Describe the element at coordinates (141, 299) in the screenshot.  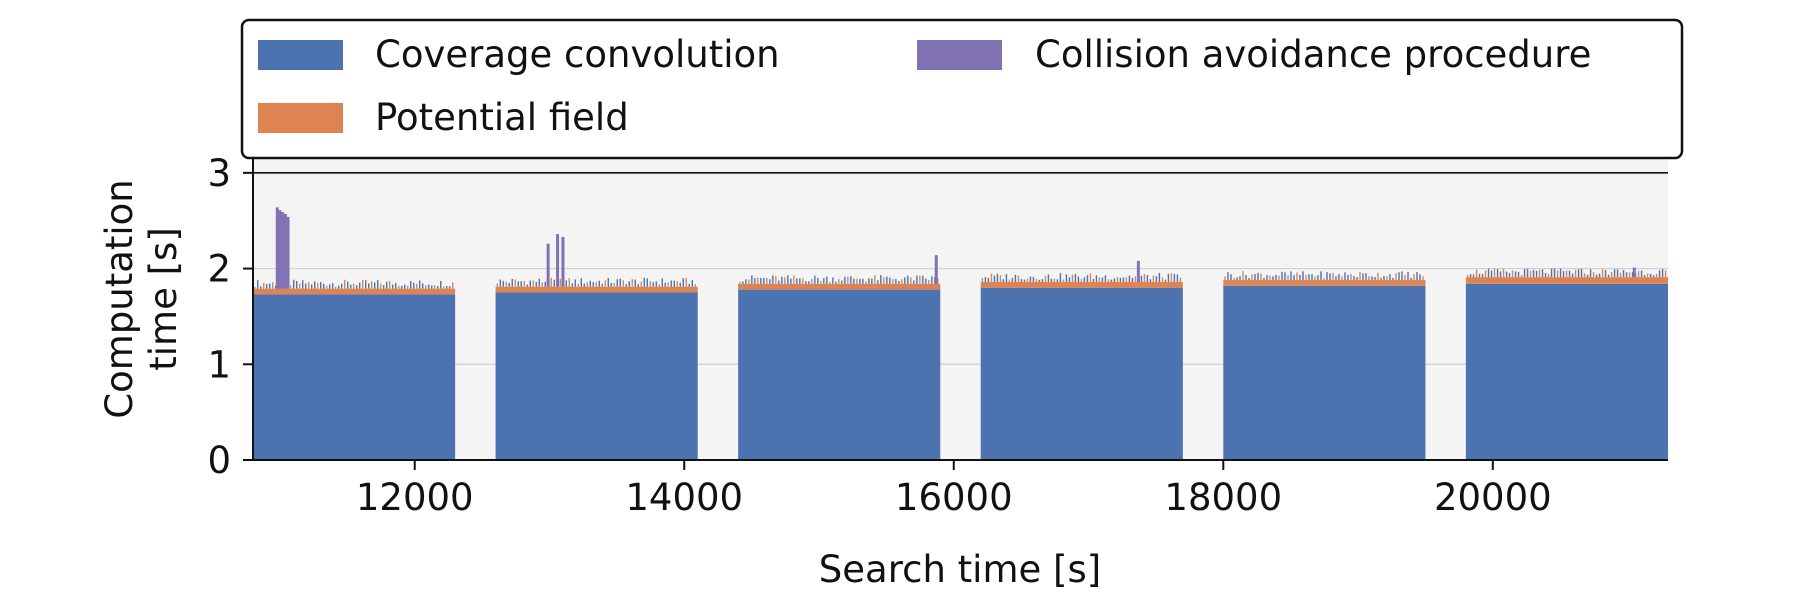
I see `y-axis-label: Computation time [s]` at that location.